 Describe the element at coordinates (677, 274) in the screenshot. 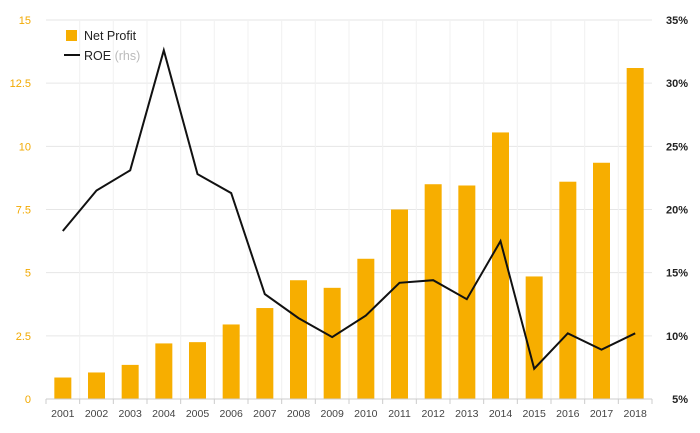

I see `y-right-tick-label: 15%` at that location.